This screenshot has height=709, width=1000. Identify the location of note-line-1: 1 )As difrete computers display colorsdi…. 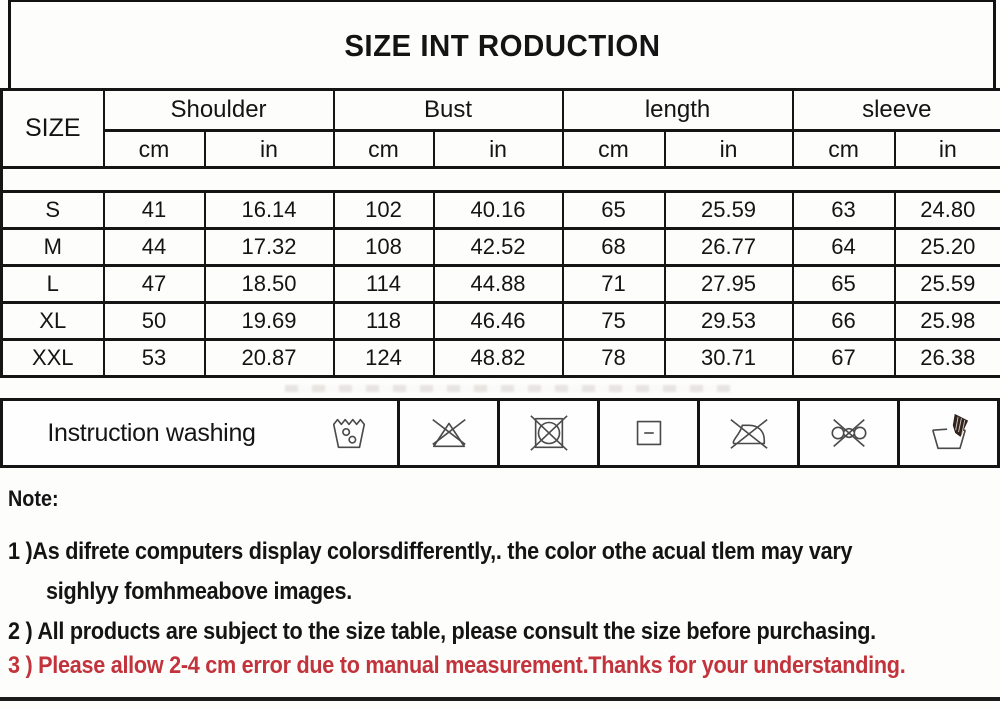
(430, 551).